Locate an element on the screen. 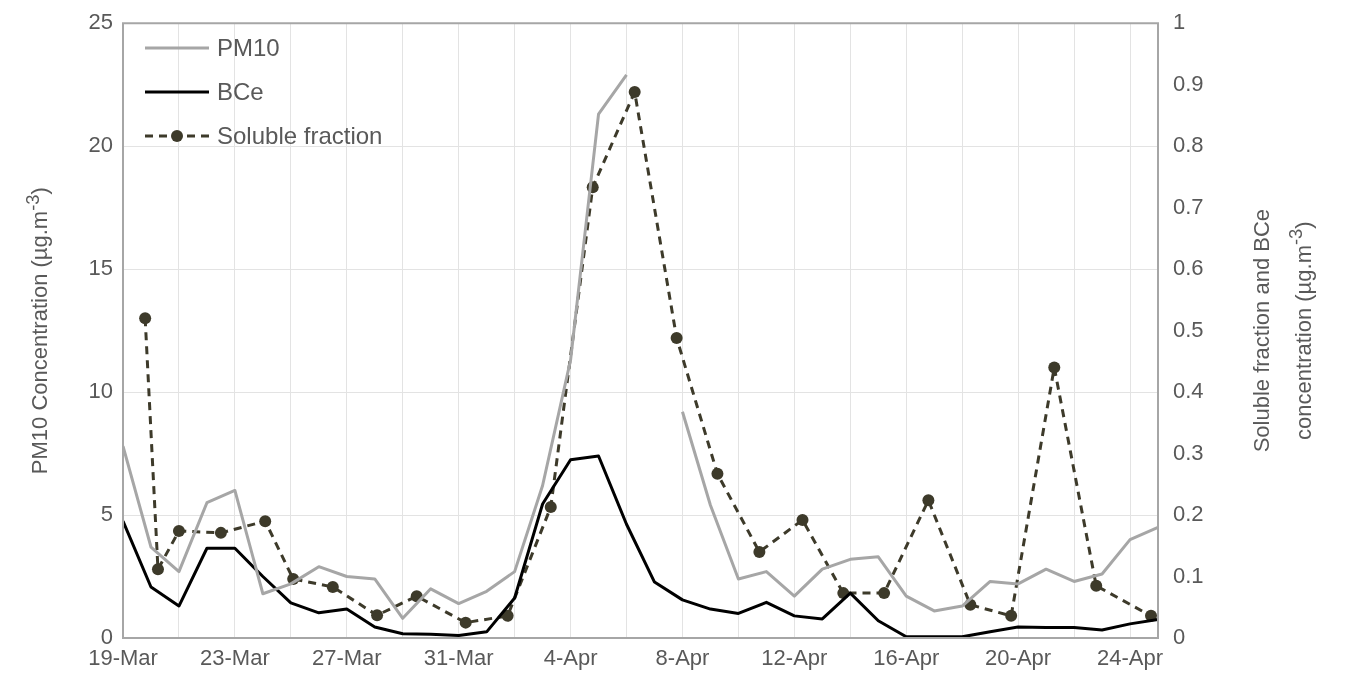 The width and height of the screenshot is (1345, 698). y2-tick-label: 0.5 is located at coordinates (1188, 329).